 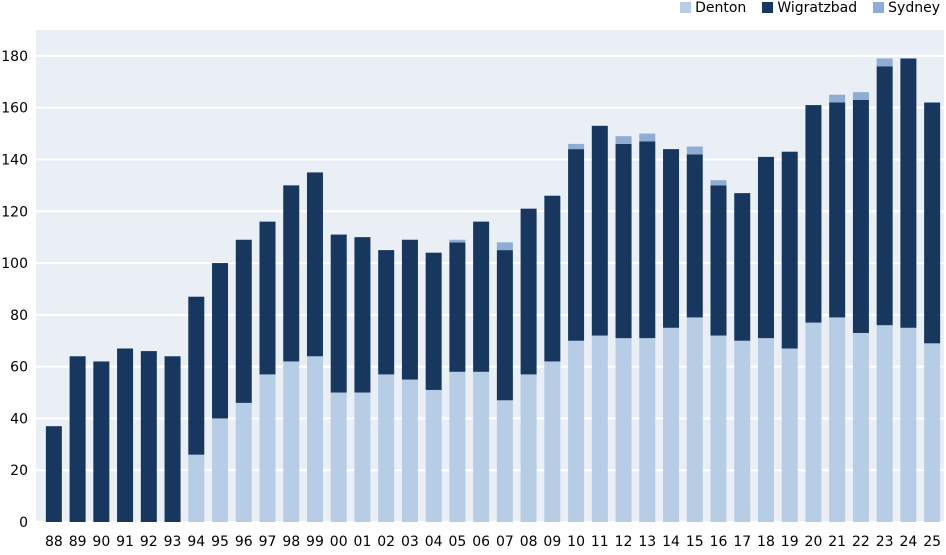 I want to click on x-tick-label: 07, so click(x=505, y=542).